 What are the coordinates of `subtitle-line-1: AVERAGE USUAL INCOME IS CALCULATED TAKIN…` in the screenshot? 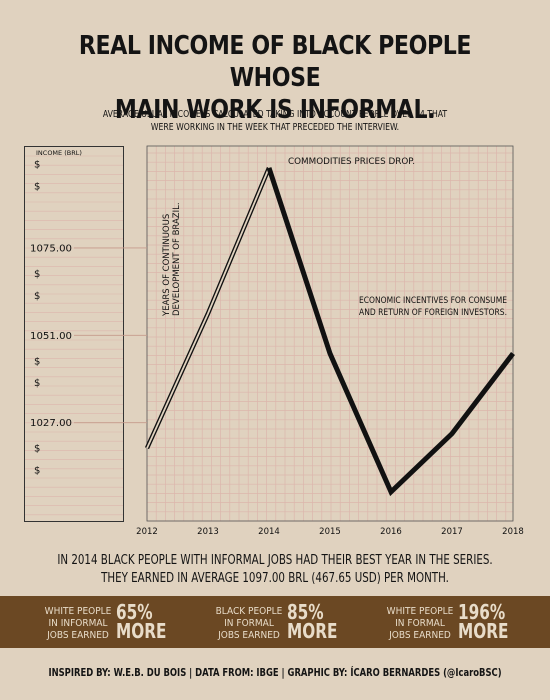 It's located at (275, 114).